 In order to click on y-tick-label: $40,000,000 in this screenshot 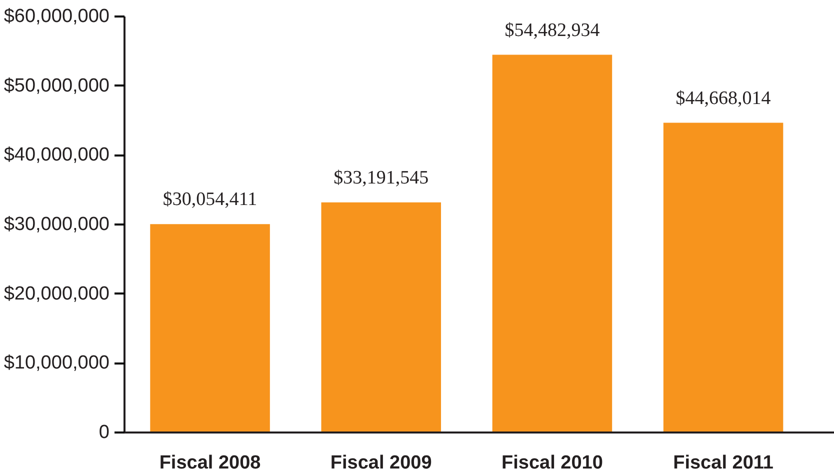, I will do `click(57, 155)`.